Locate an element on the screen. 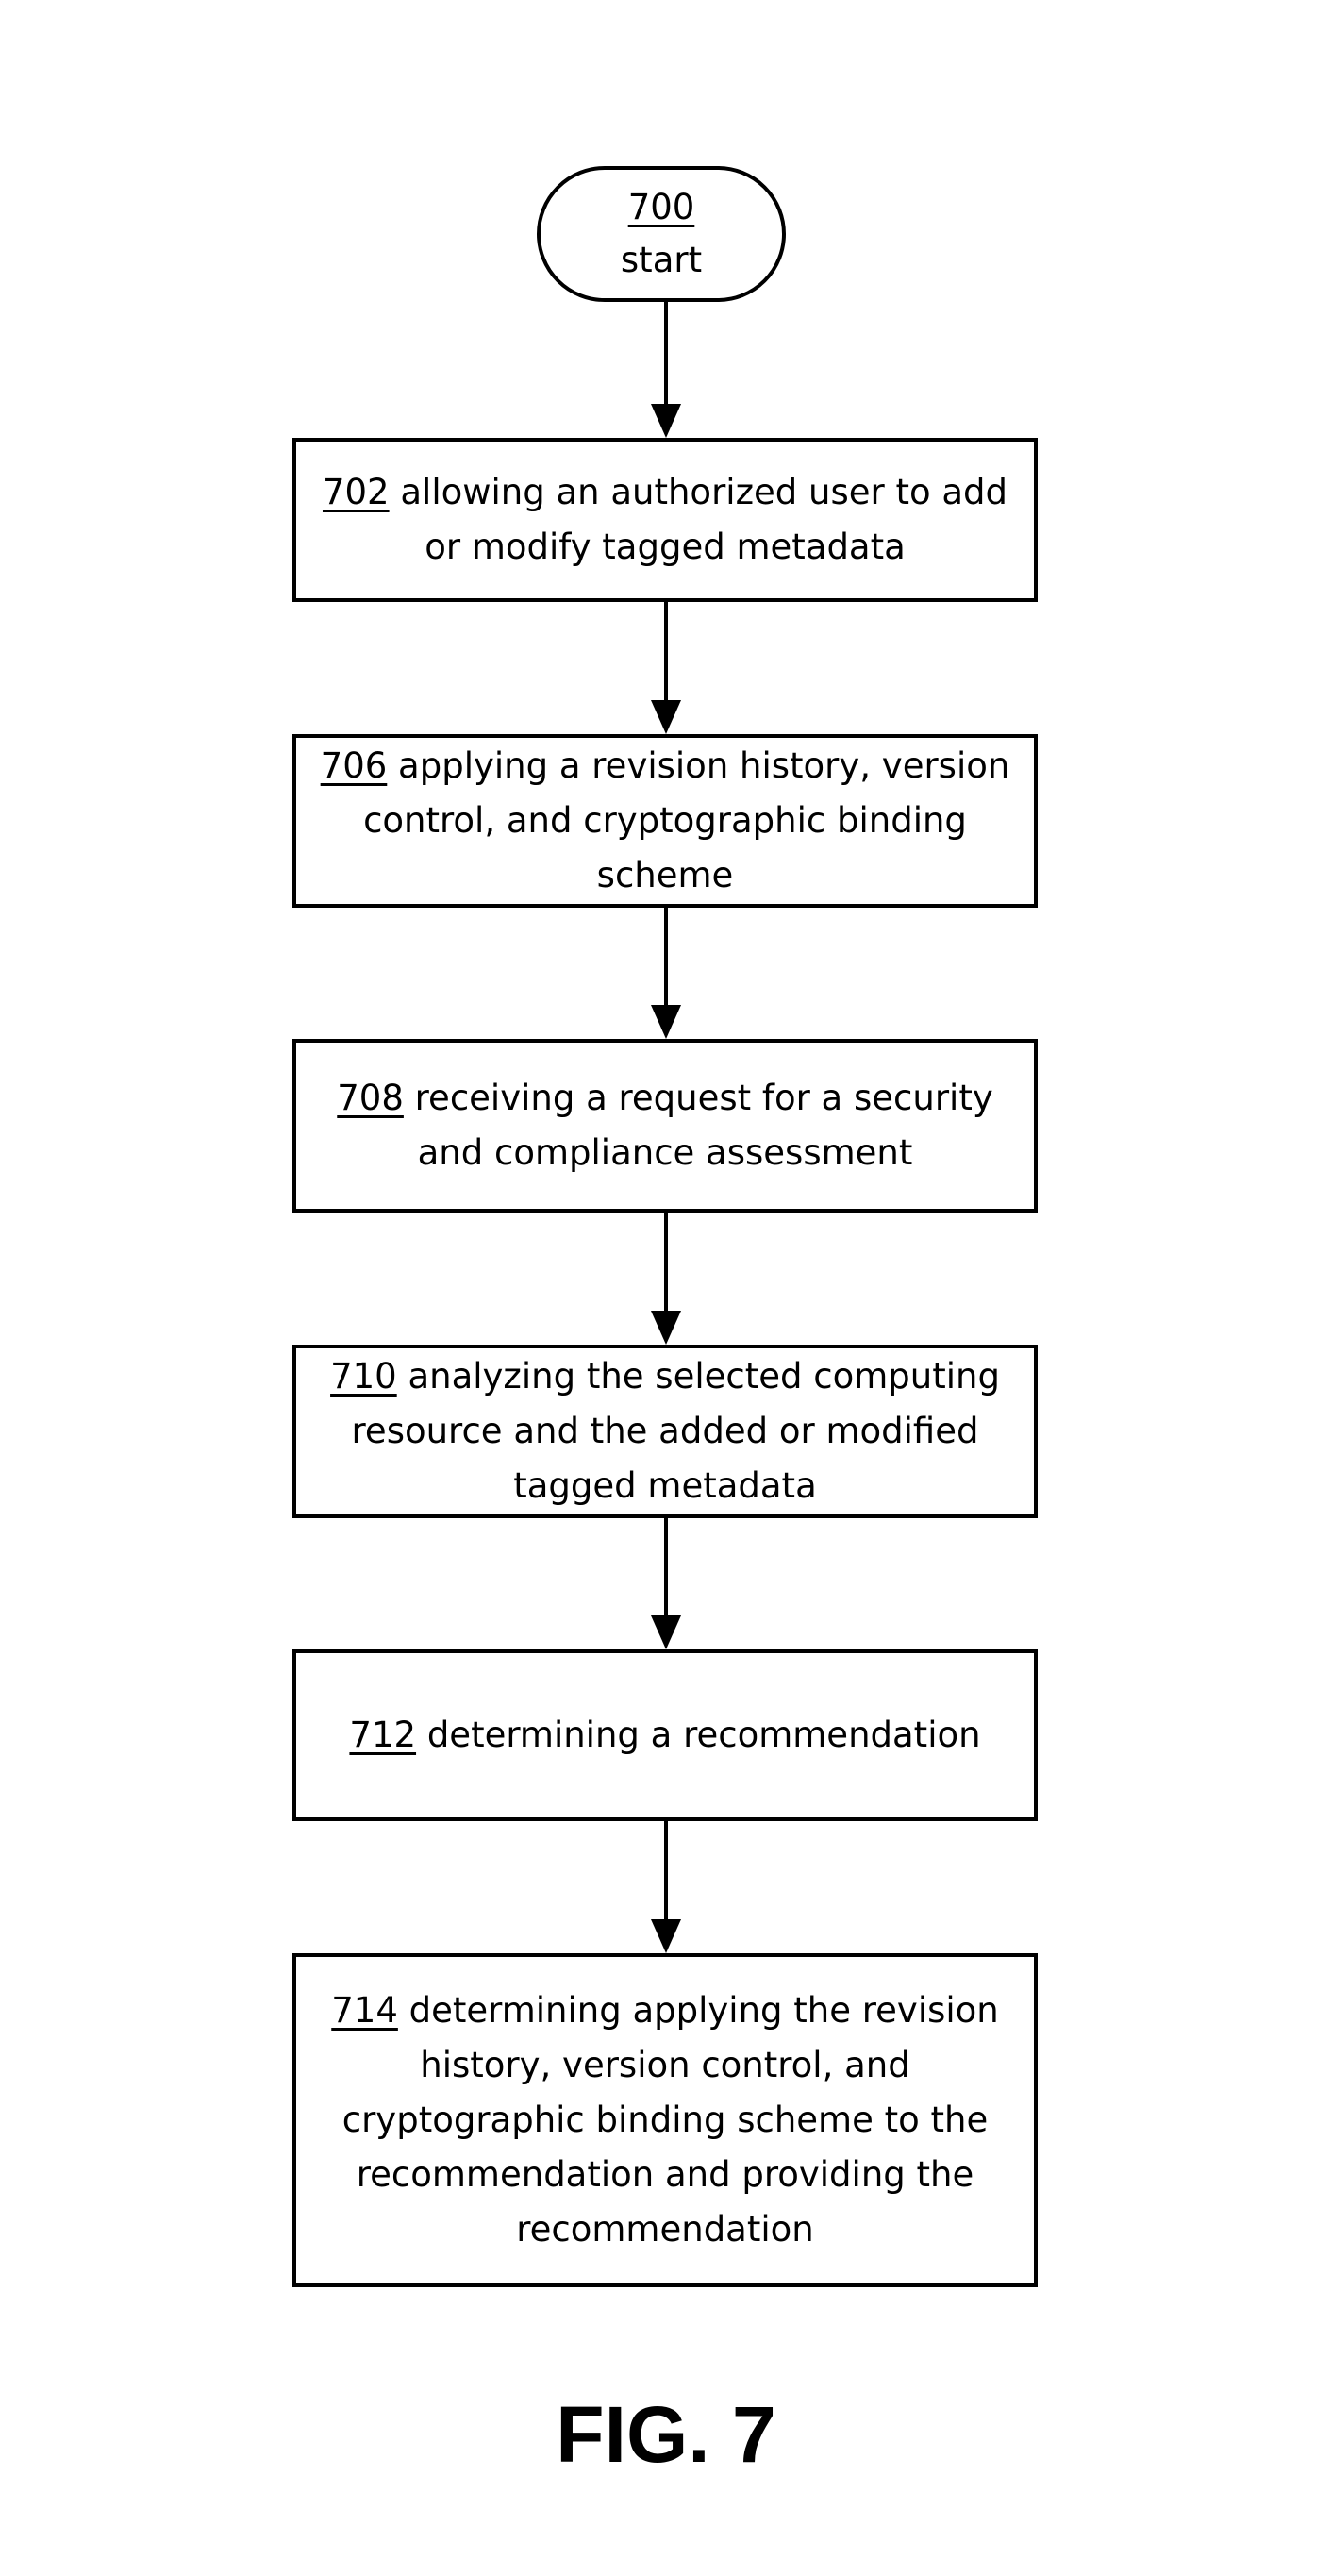  start-terminal: 700 start is located at coordinates (661, 234).